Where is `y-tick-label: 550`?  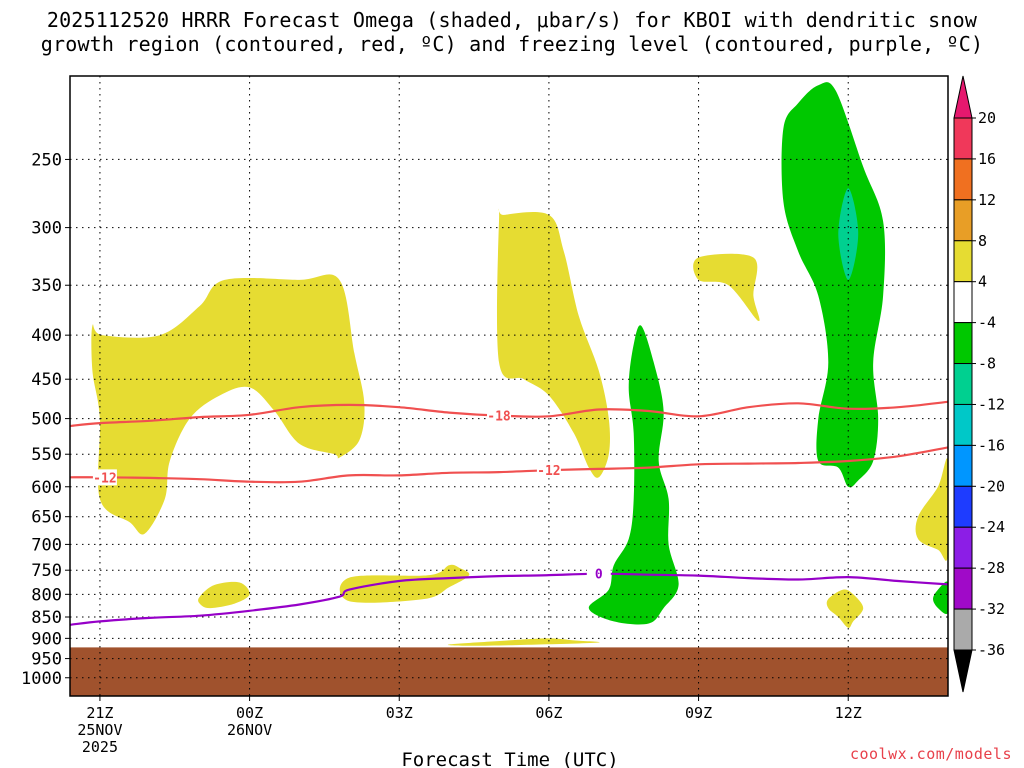
y-tick-label: 550 is located at coordinates (46, 455).